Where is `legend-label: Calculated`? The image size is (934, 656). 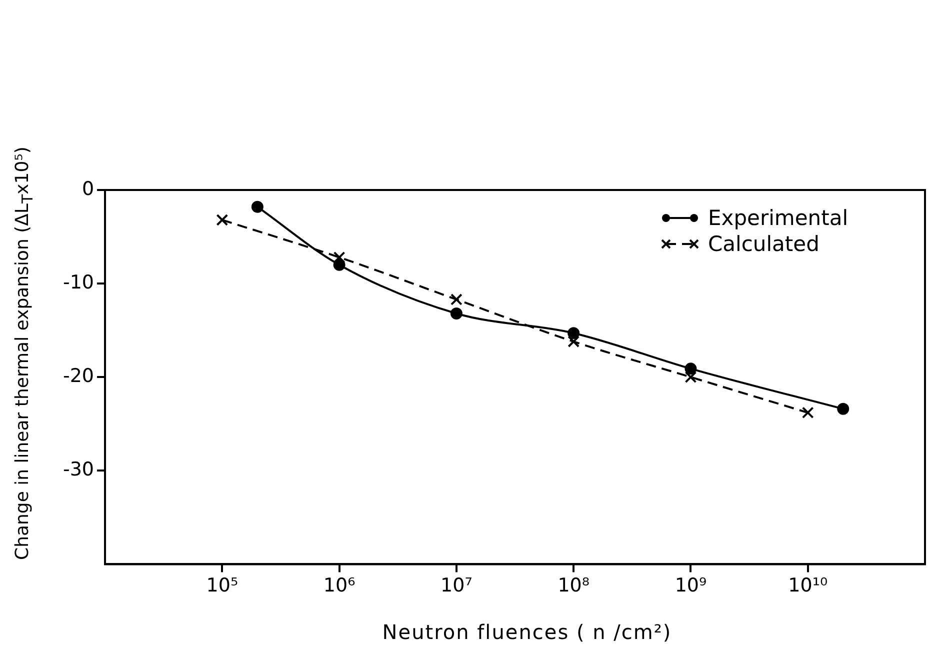
legend-label: Calculated is located at coordinates (764, 244).